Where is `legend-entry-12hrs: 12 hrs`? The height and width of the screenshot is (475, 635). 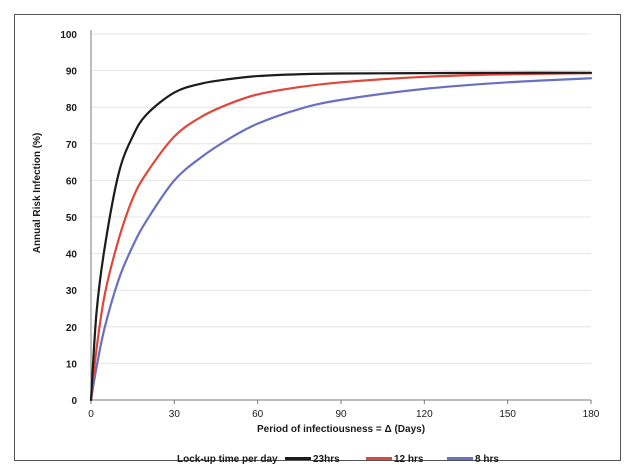
legend-entry-12hrs: 12 hrs is located at coordinates (409, 459).